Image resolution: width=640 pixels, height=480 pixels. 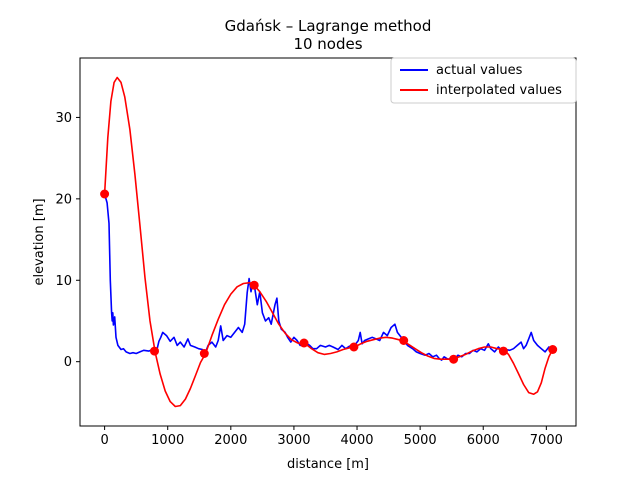 I want to click on chart-subtitle: 10 nodes, so click(x=327, y=44).